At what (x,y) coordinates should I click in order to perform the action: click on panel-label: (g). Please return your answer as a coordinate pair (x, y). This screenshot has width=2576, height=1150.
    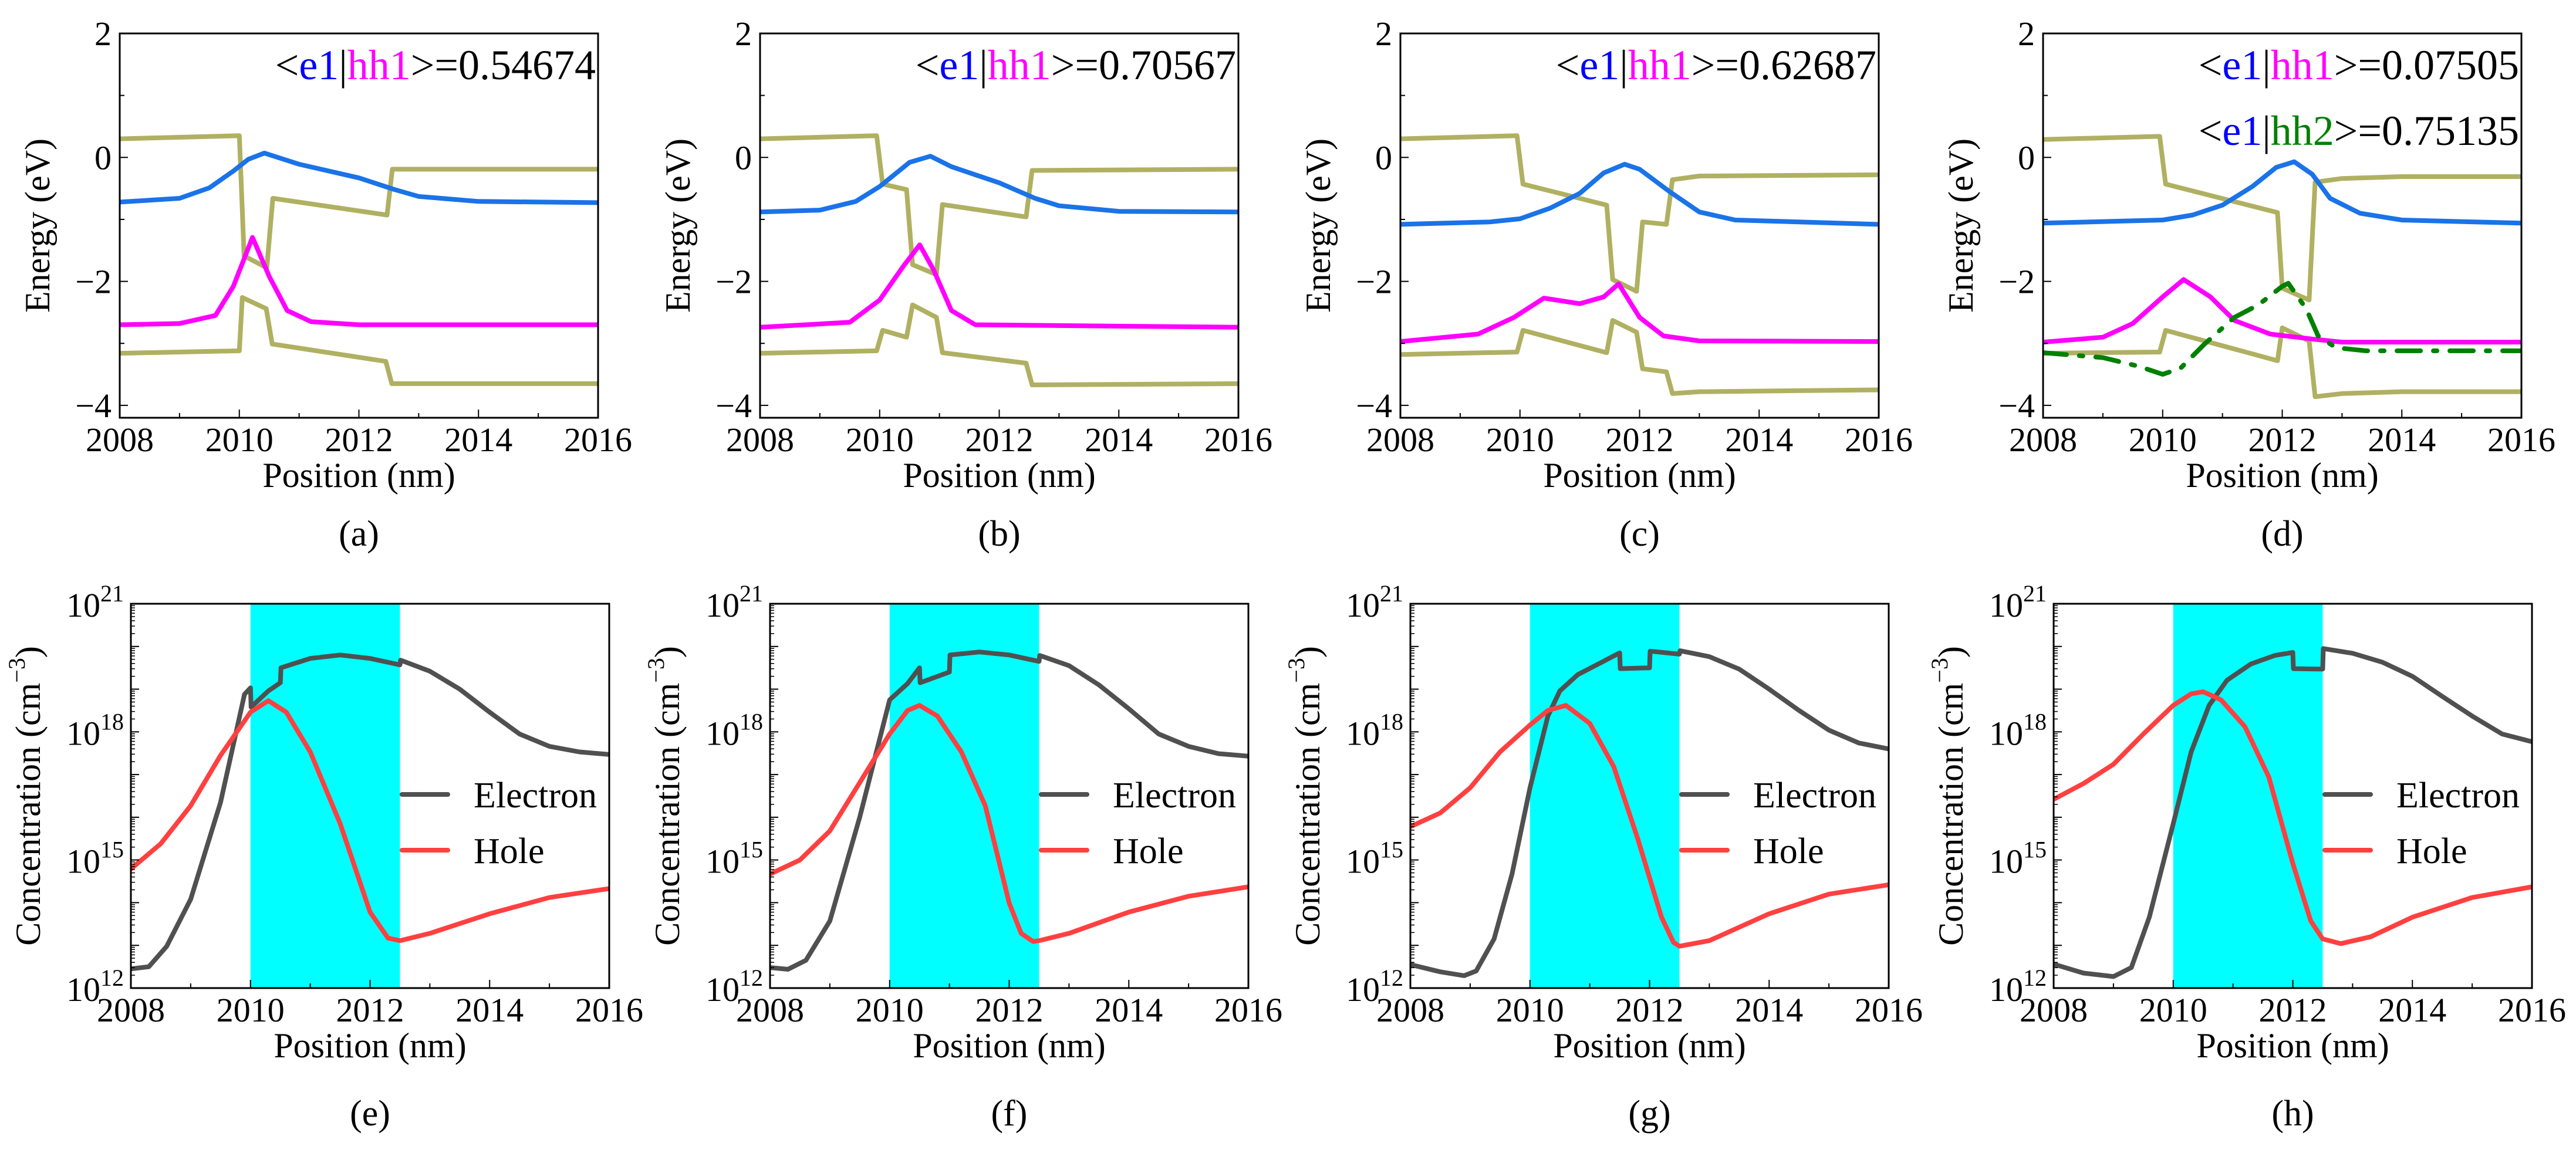
    Looking at the image, I should click on (1649, 1114).